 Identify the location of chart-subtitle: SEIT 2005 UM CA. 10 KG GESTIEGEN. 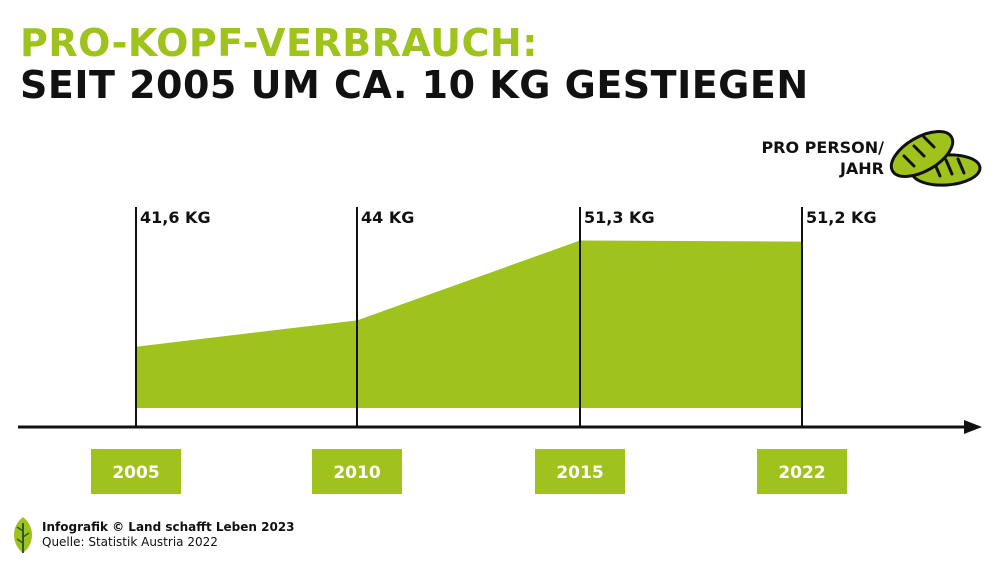
(414, 85).